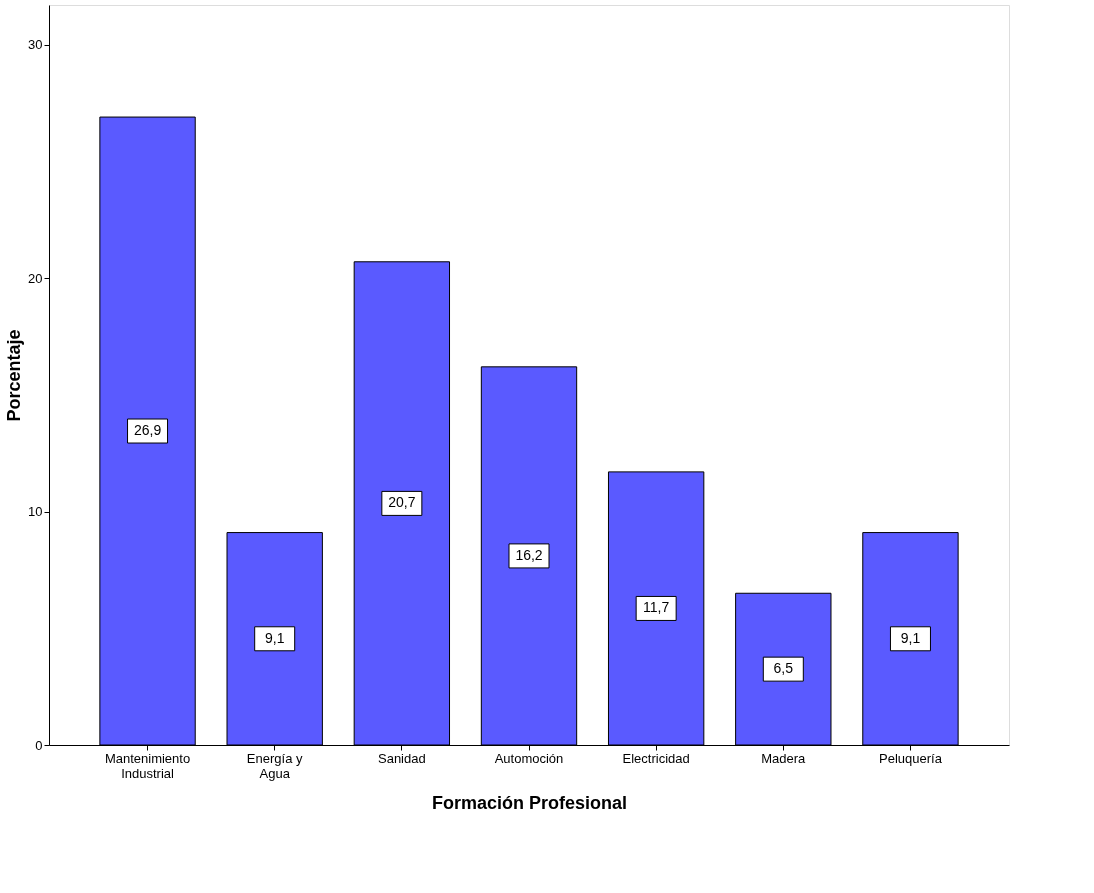  What do you see at coordinates (784, 758) in the screenshot?
I see `x-tick-label: Madera` at bounding box center [784, 758].